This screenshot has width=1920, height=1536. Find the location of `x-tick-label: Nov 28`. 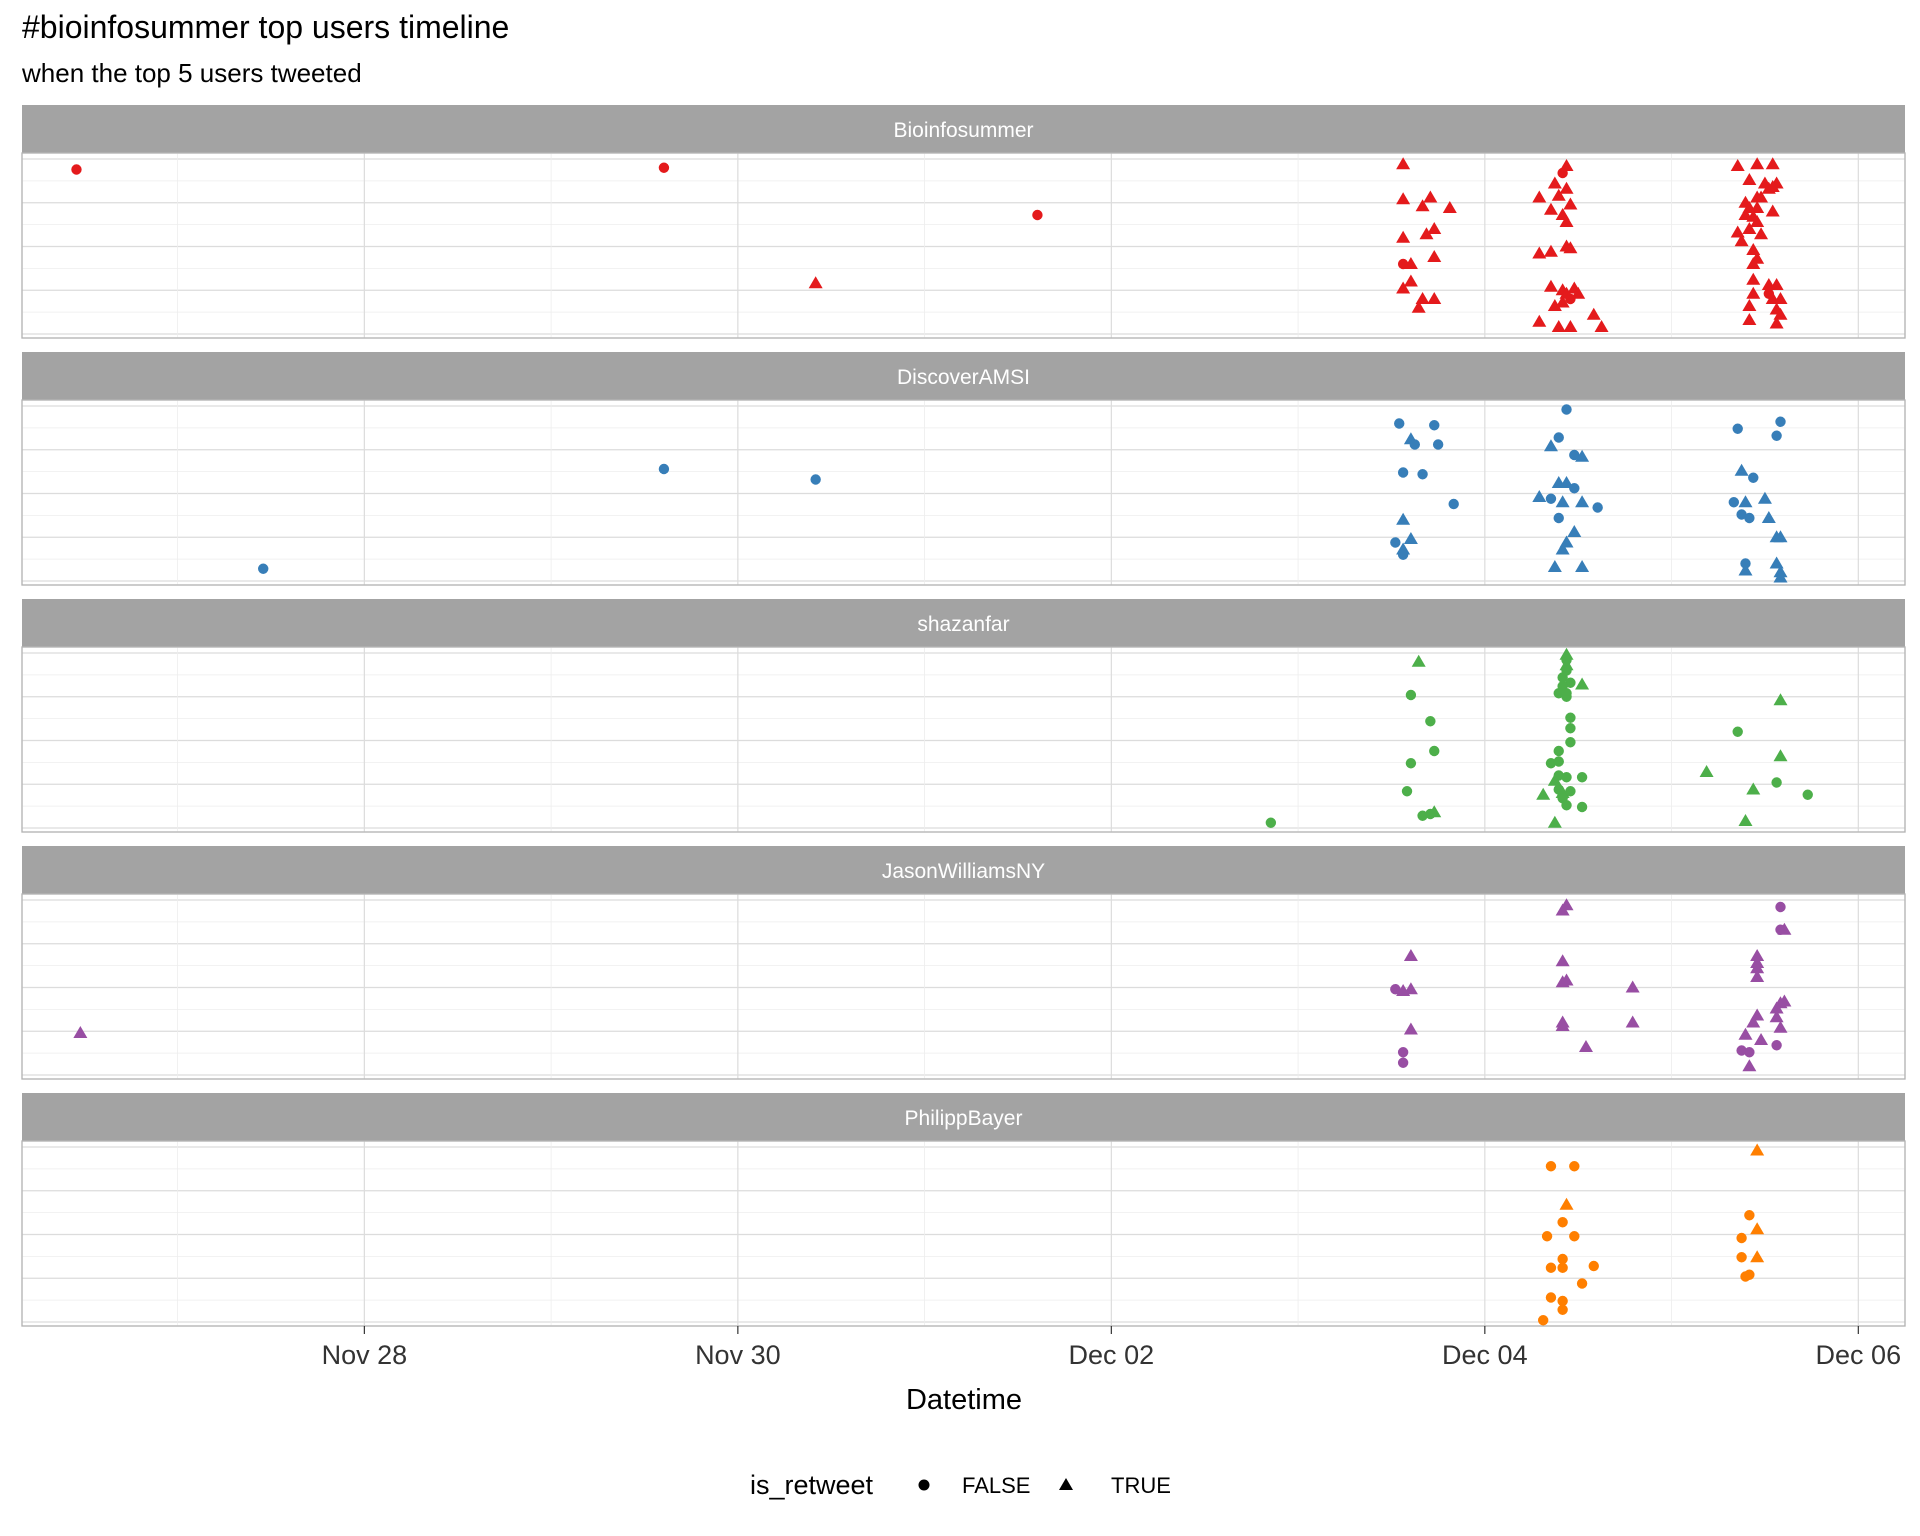

x-tick-label: Nov 28 is located at coordinates (365, 1355).